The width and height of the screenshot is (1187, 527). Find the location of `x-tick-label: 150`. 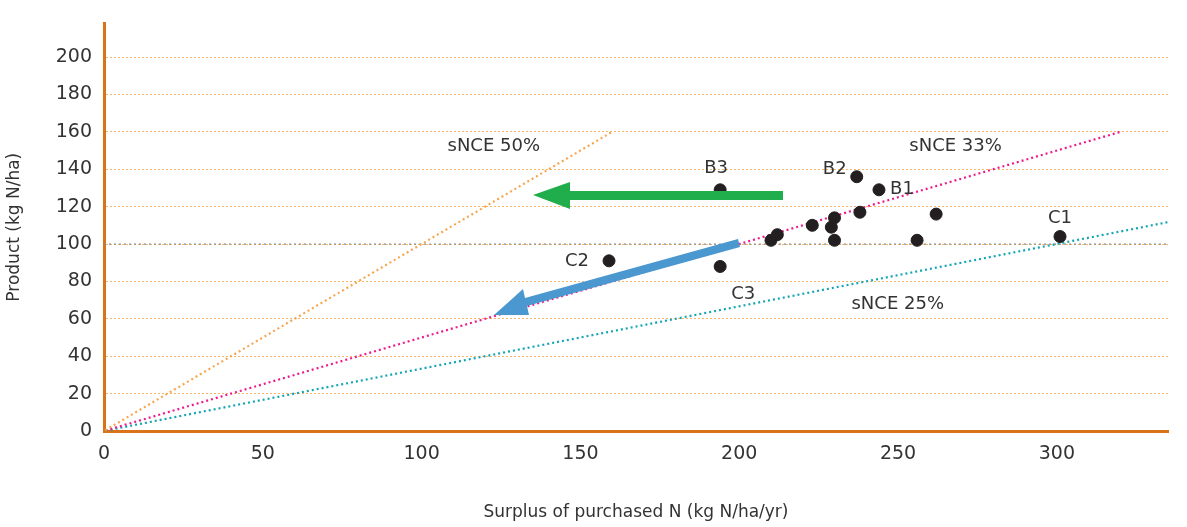

x-tick-label: 150 is located at coordinates (580, 452).